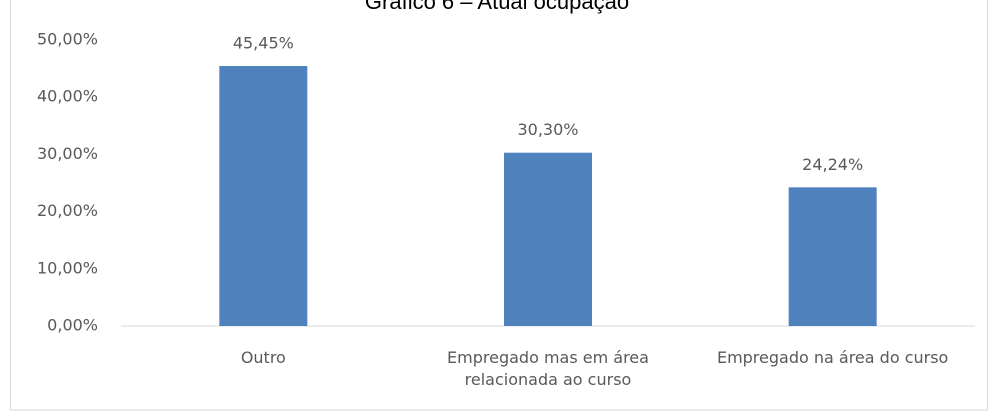 The height and width of the screenshot is (412, 989). What do you see at coordinates (67, 96) in the screenshot?
I see `y-tick-label: 40,00%` at bounding box center [67, 96].